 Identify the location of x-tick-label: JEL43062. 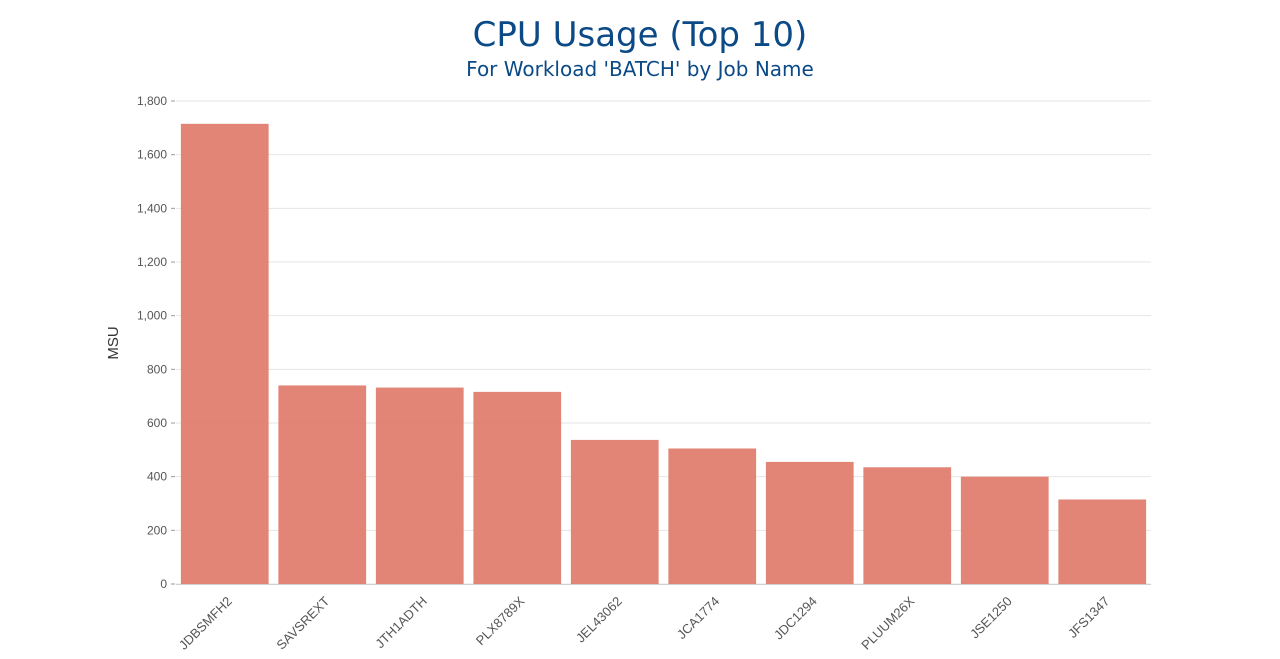
(599, 620).